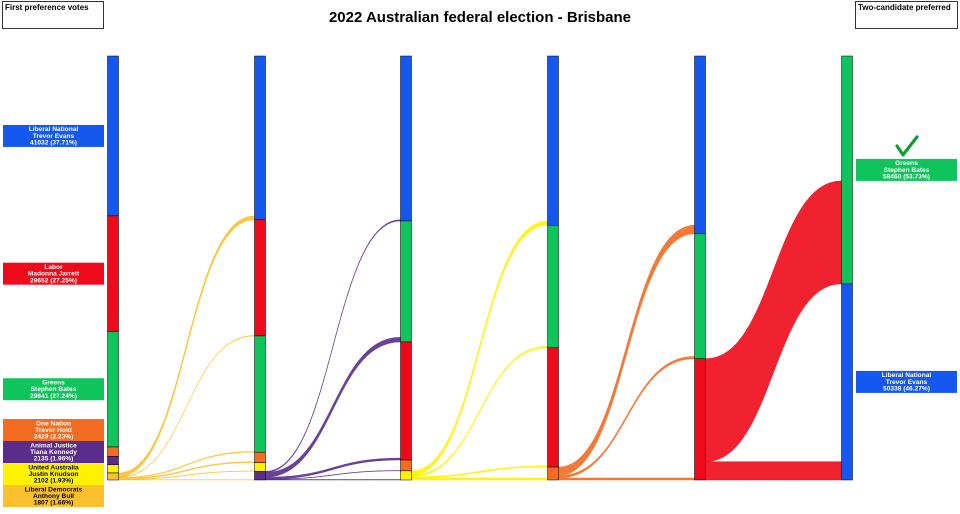 Image resolution: width=960 pixels, height=514 pixels. What do you see at coordinates (53, 143) in the screenshot?
I see `label-value: 41032 (37.71%)` at bounding box center [53, 143].